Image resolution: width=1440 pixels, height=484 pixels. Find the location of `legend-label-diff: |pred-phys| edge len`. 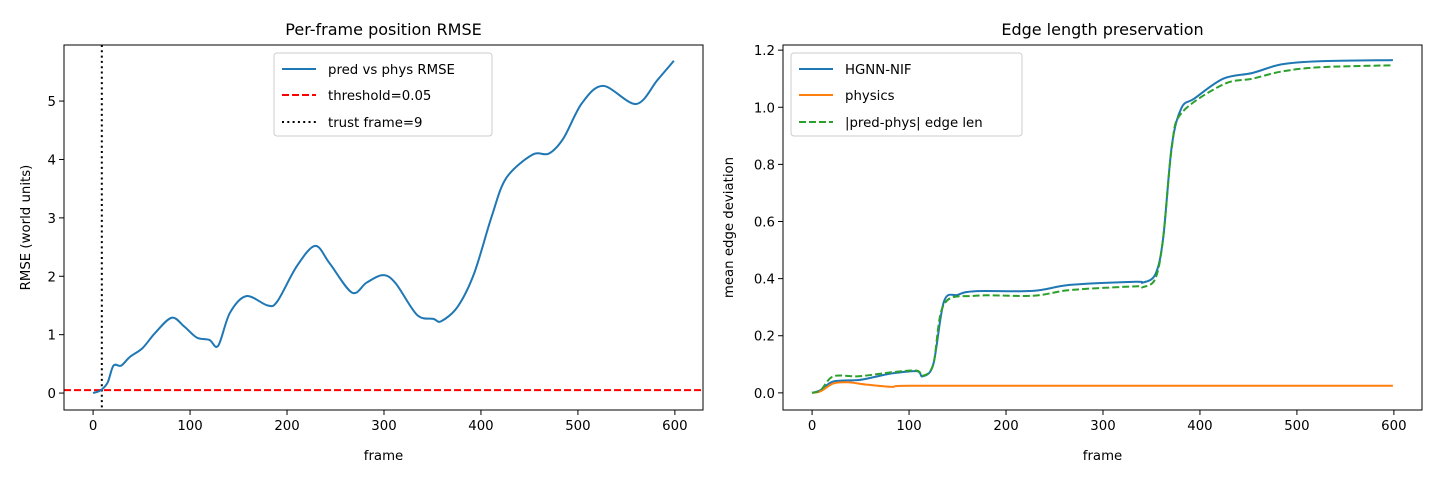

legend-label-diff: |pred-phys| edge len is located at coordinates (914, 123).